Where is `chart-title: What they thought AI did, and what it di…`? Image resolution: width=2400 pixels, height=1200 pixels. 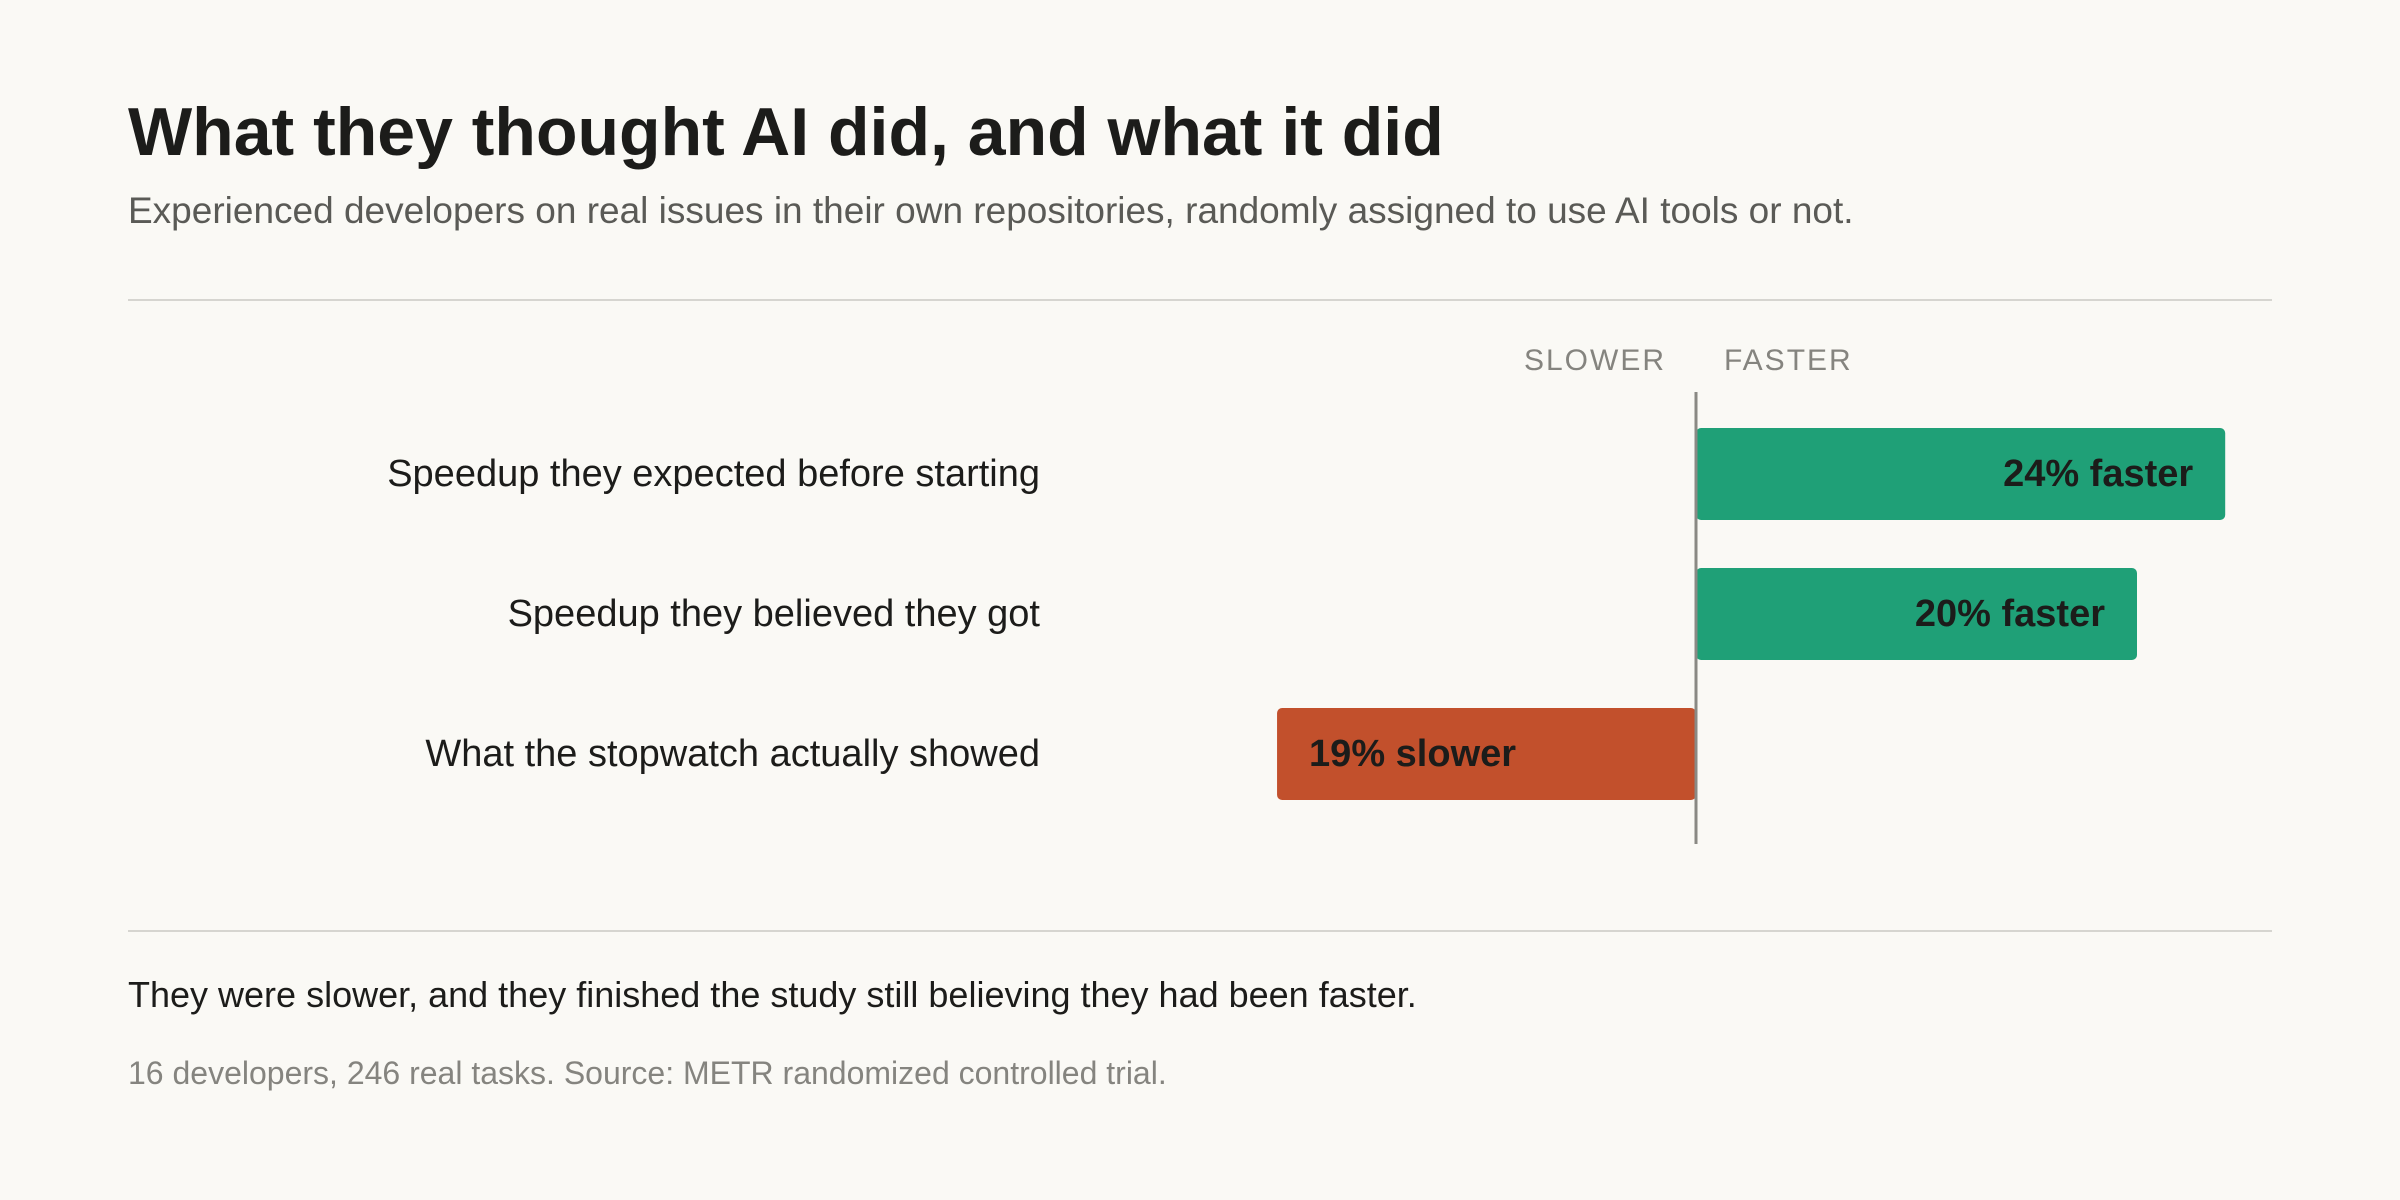 chart-title: What they thought AI did, and what it di… is located at coordinates (786, 132).